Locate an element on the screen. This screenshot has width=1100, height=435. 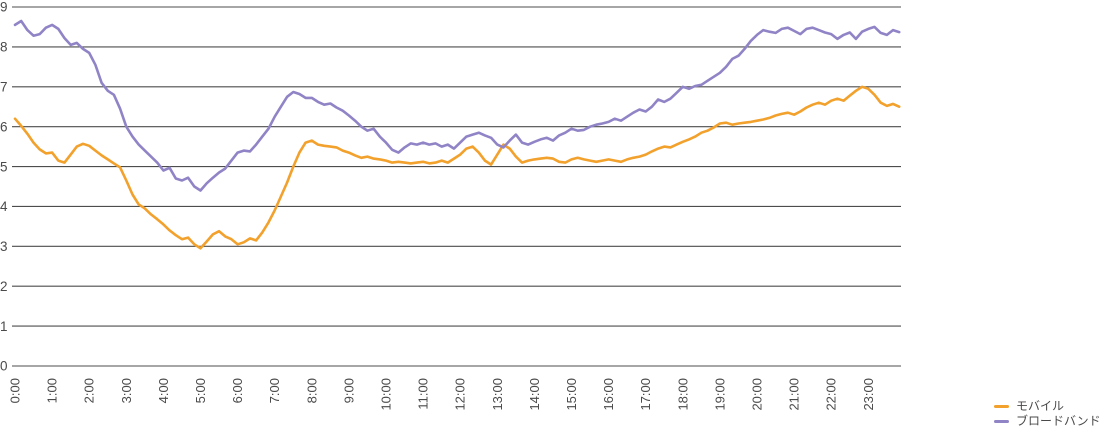
x-axis-tick-label: 14:00 is located at coordinates (534, 394).